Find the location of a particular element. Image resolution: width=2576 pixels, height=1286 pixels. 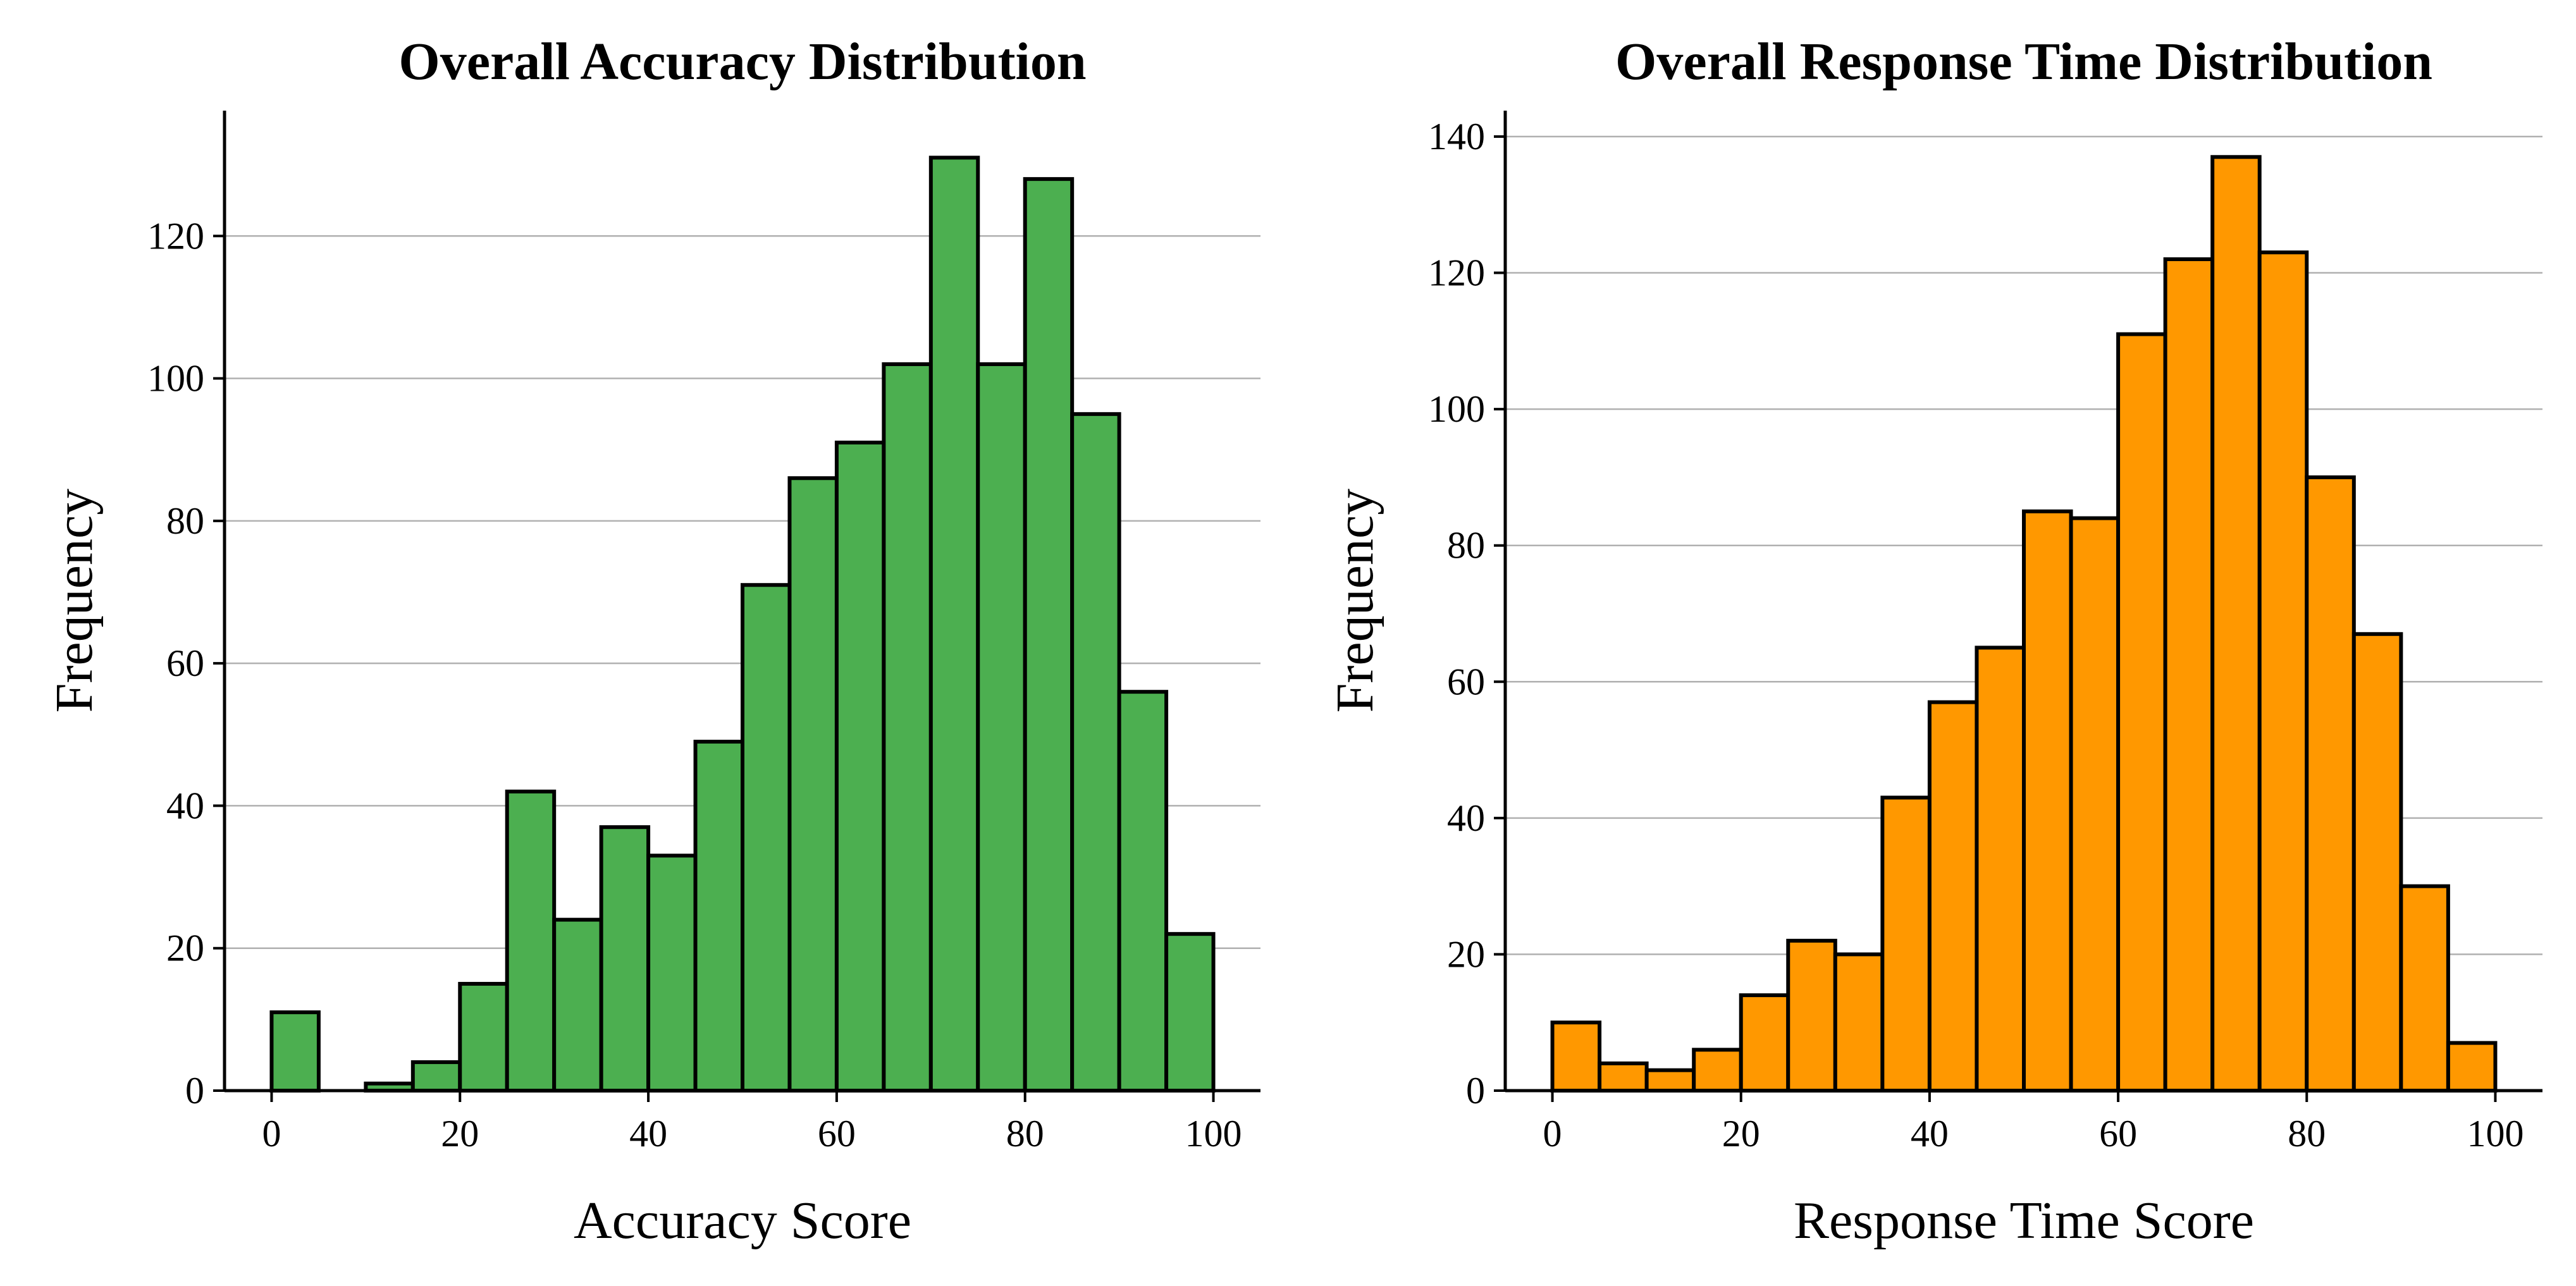

response-time-x-axis-label: Response Time Score is located at coordinates (2024, 1220).